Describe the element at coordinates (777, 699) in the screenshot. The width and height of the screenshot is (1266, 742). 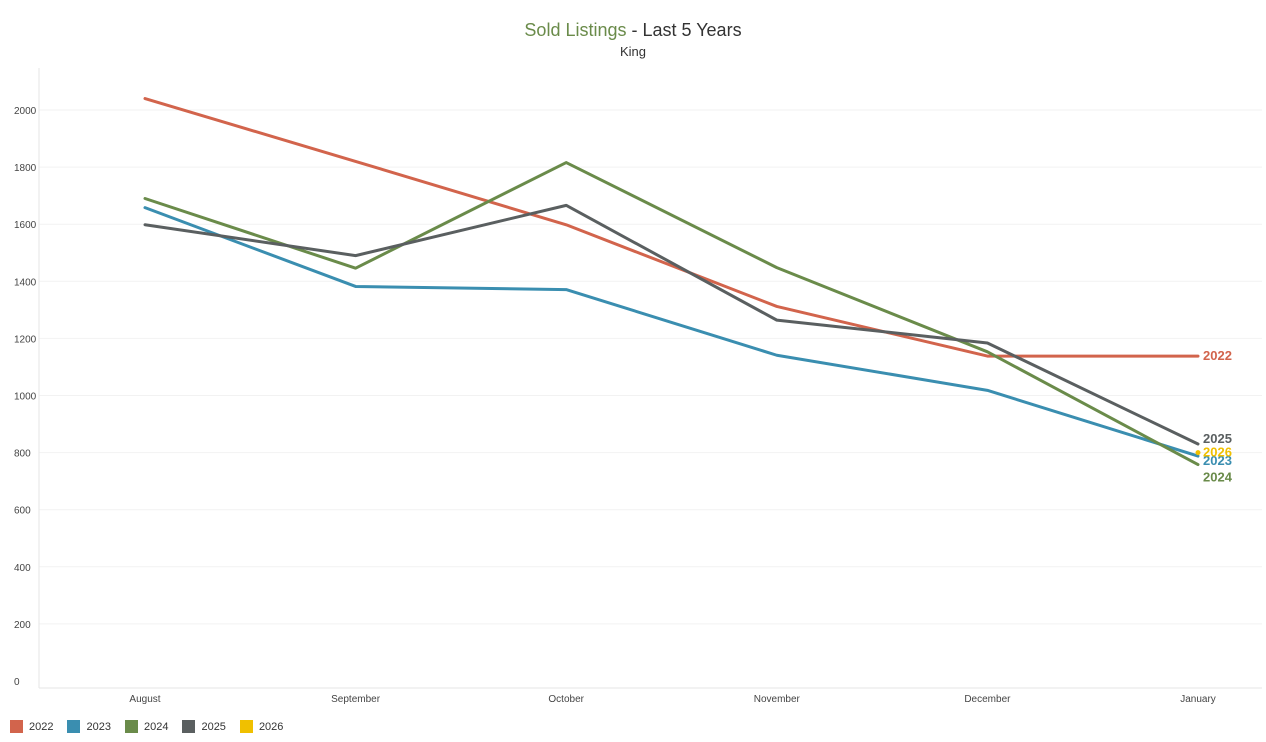
I see `x-tick-label: November` at that location.